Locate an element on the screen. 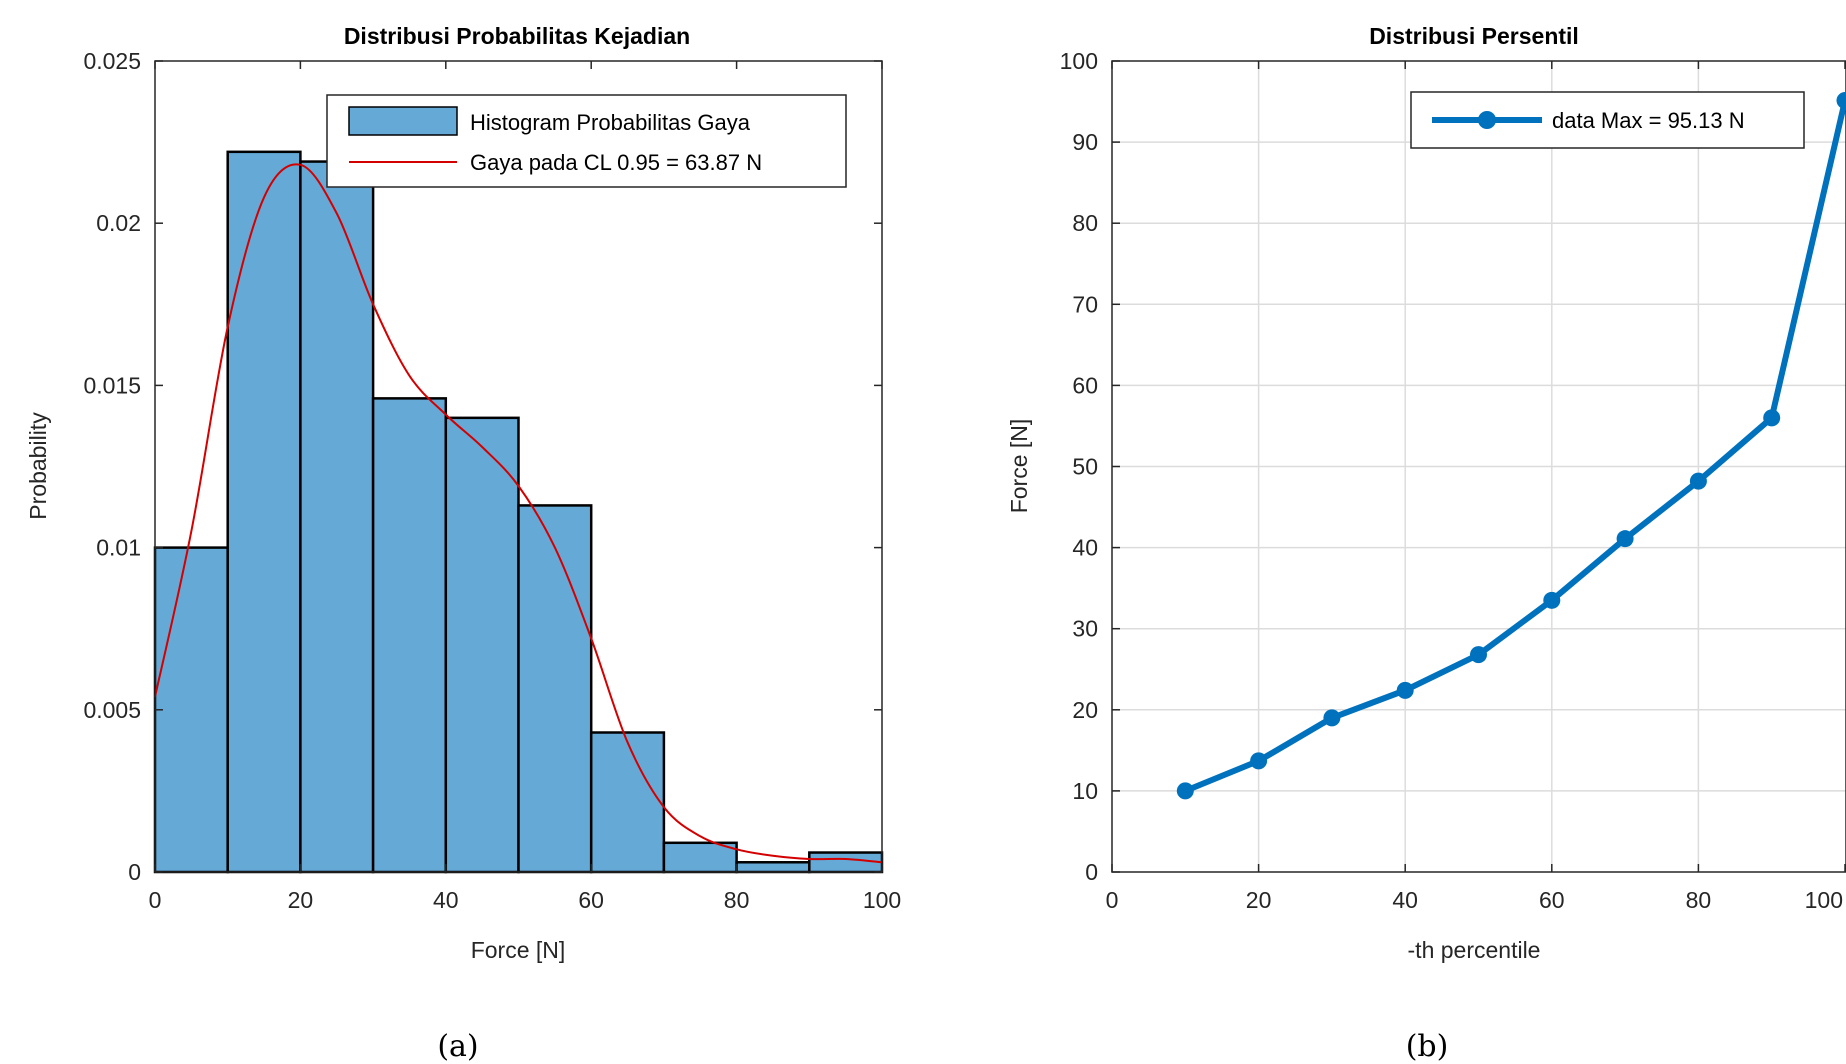 This screenshot has height=1064, width=1846. y-tick-label: 60 is located at coordinates (1085, 385).